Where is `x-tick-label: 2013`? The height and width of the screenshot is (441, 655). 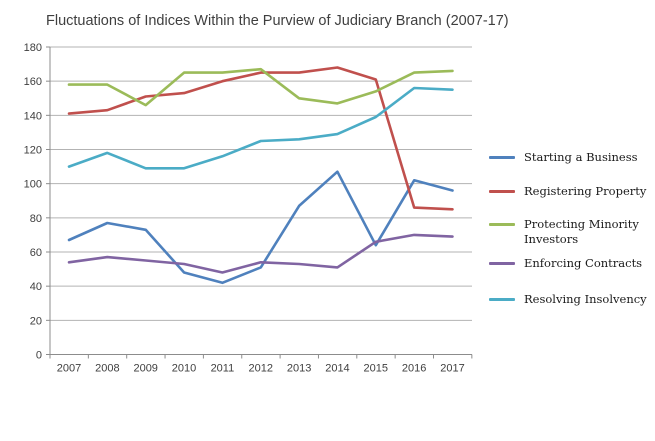 x-tick-label: 2013 is located at coordinates (299, 369).